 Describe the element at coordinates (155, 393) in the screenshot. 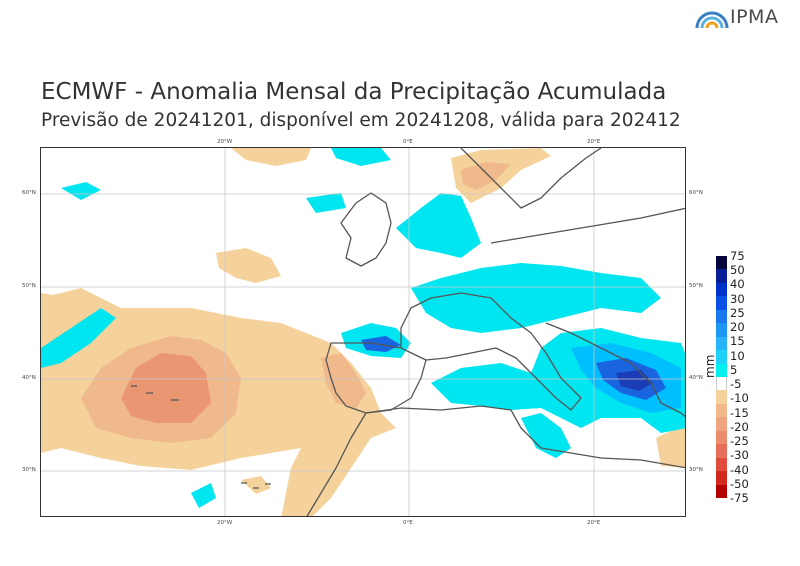

I see `coast-azores` at that location.